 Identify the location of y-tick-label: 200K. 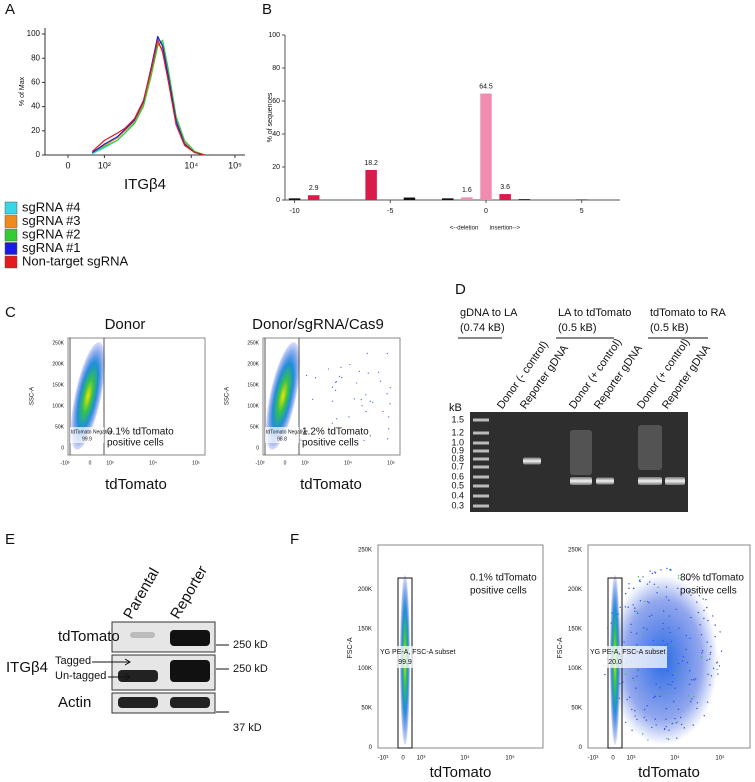
(58, 364).